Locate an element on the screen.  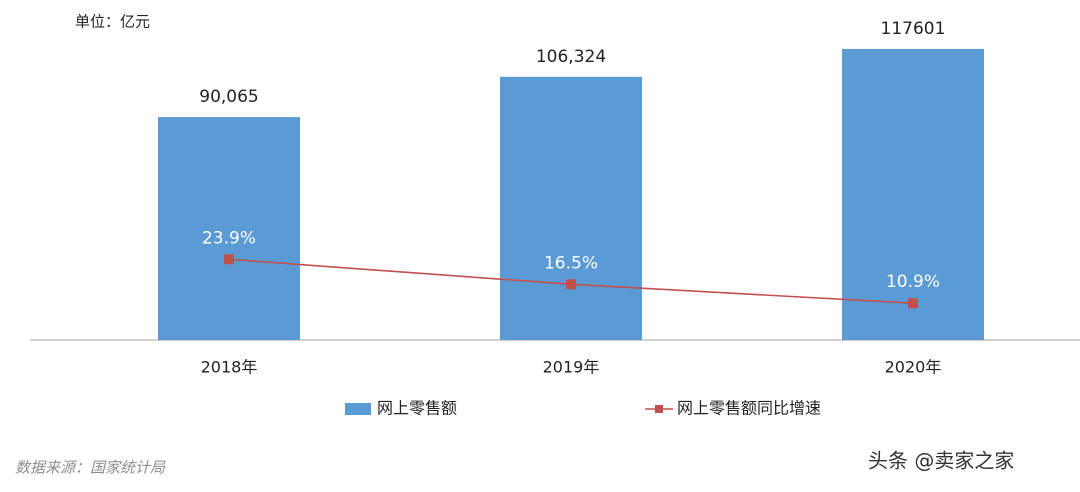
legend-label: 网上零售额 is located at coordinates (417, 408).